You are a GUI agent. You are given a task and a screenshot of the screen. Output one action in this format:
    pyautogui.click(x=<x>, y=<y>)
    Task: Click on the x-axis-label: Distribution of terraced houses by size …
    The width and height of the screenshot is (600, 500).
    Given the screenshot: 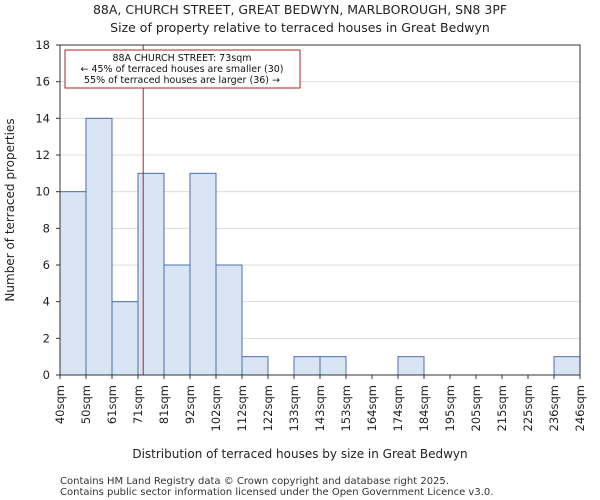 What is the action you would take?
    pyautogui.click(x=299, y=454)
    